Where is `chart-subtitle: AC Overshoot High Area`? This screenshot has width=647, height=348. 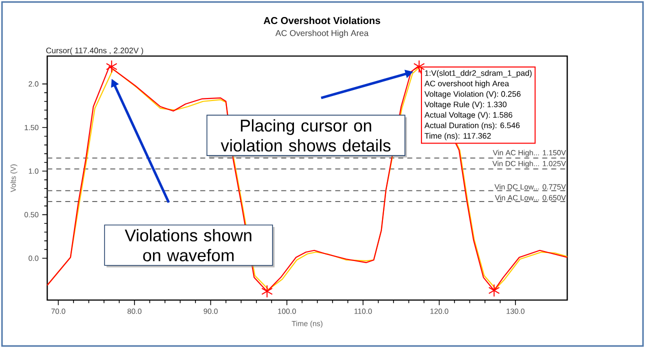 chart-subtitle: AC Overshoot High Area is located at coordinates (322, 34).